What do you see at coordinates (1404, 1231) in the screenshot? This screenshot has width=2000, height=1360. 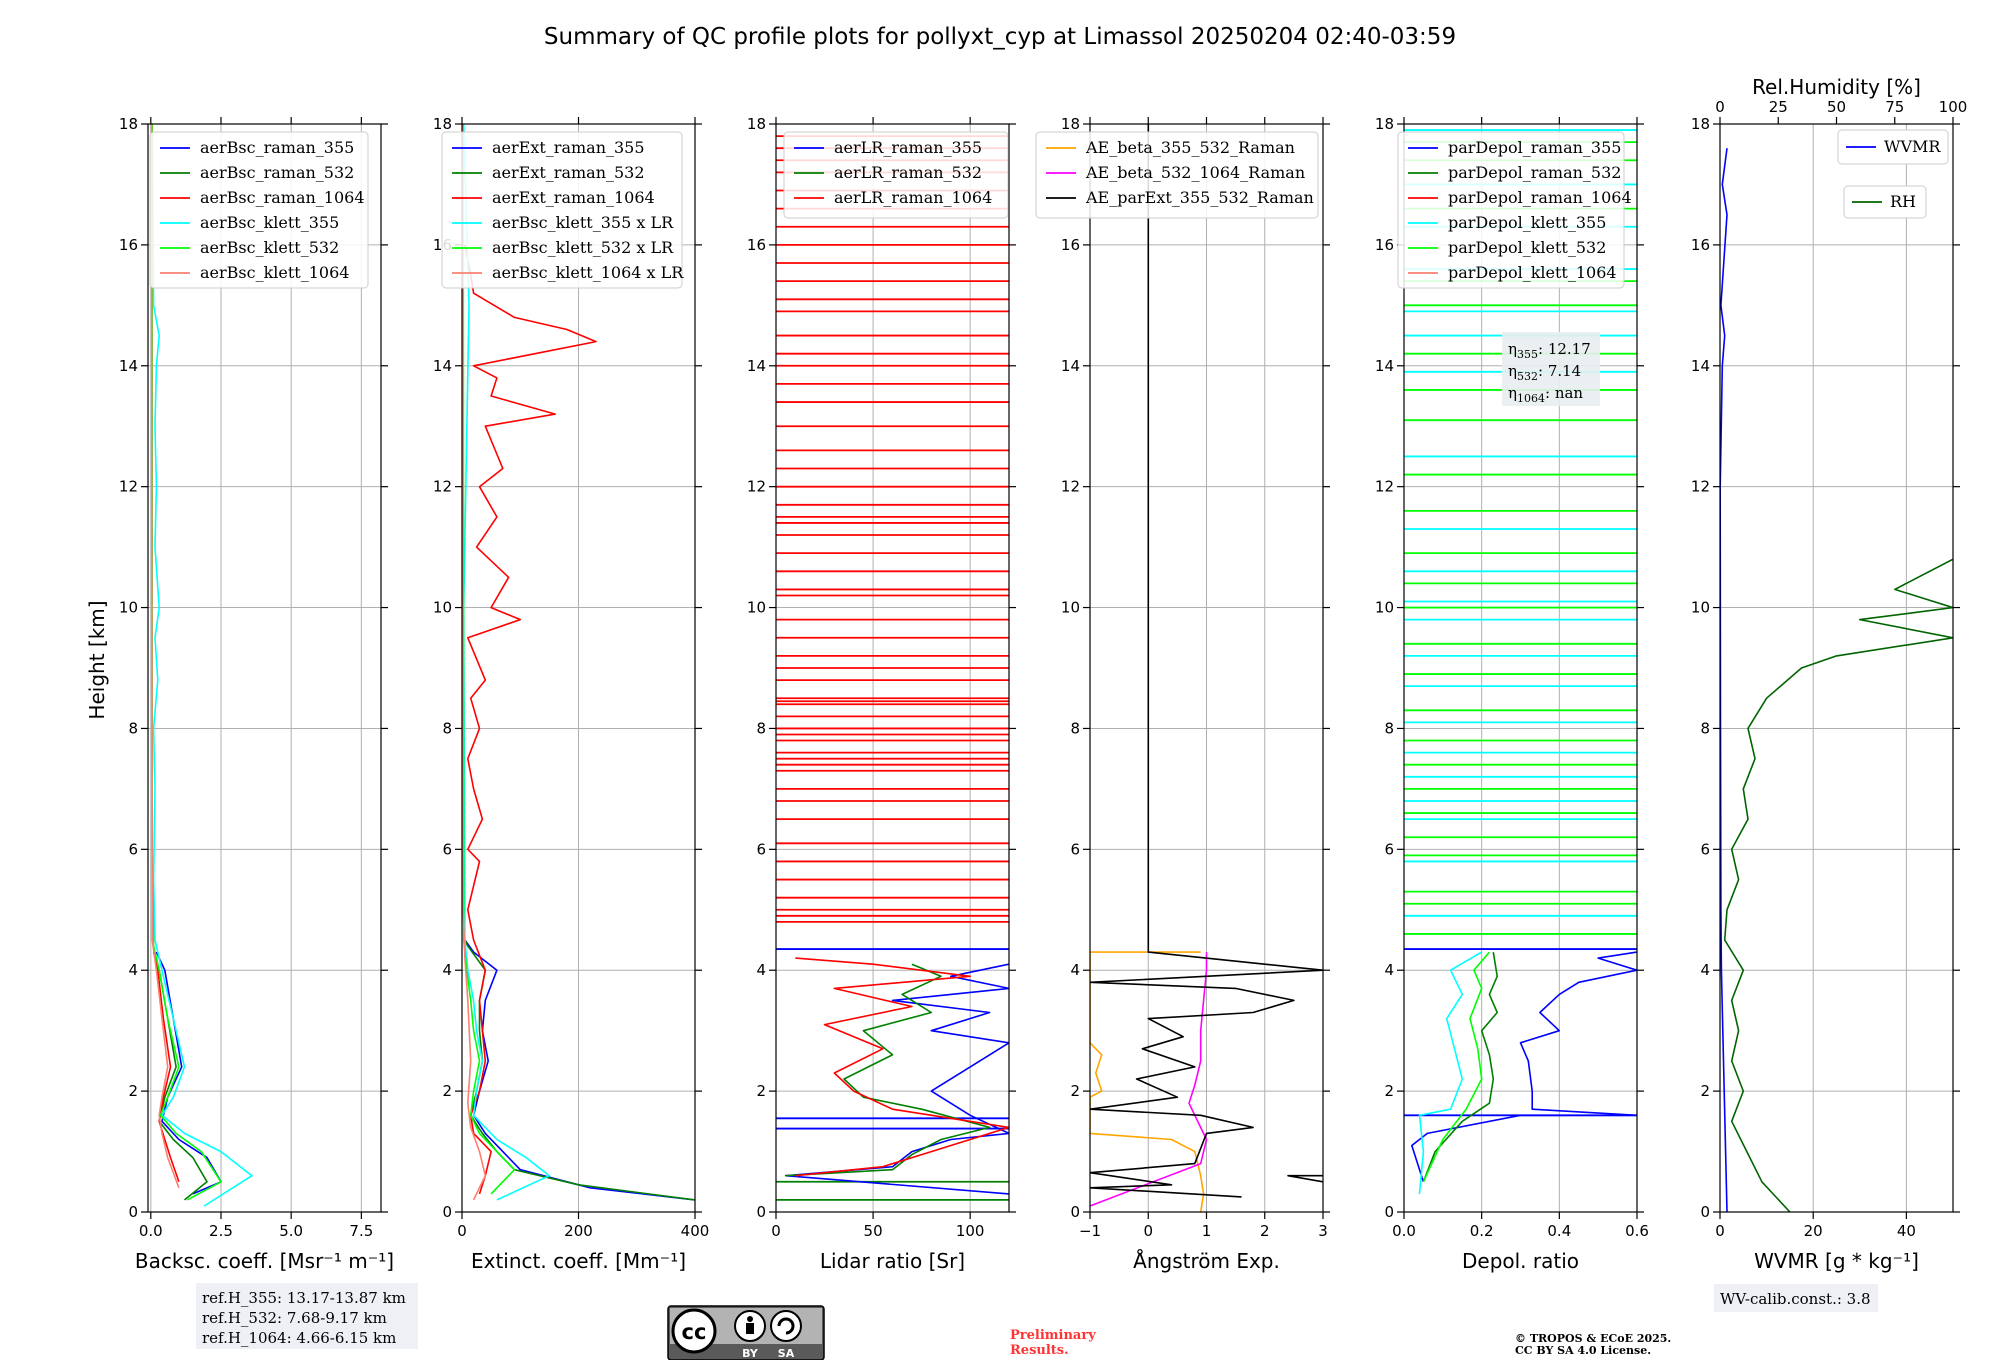 I see `x-tick-label: 0.0` at bounding box center [1404, 1231].